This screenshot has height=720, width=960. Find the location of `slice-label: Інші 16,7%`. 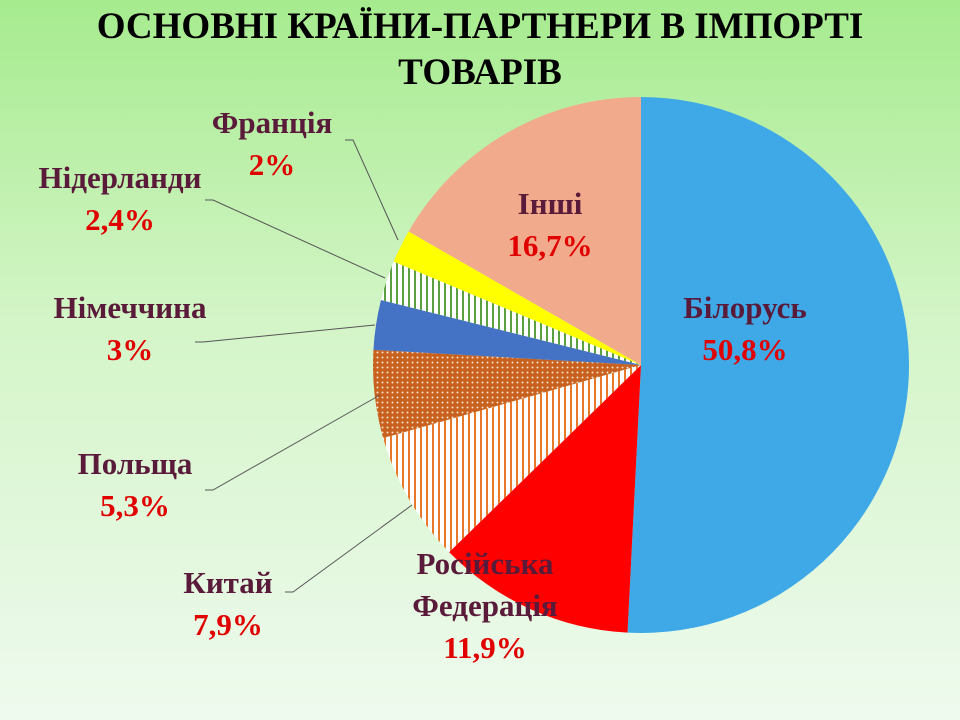

slice-label: Інші 16,7% is located at coordinates (550, 225).